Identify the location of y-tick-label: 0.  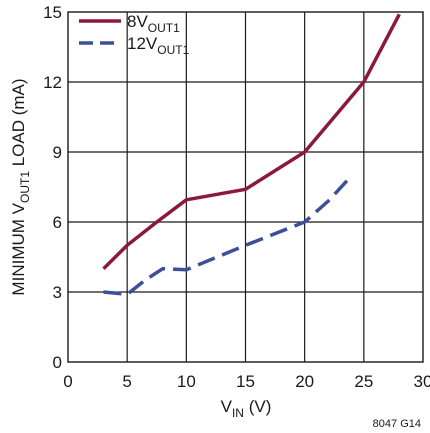
(57, 362).